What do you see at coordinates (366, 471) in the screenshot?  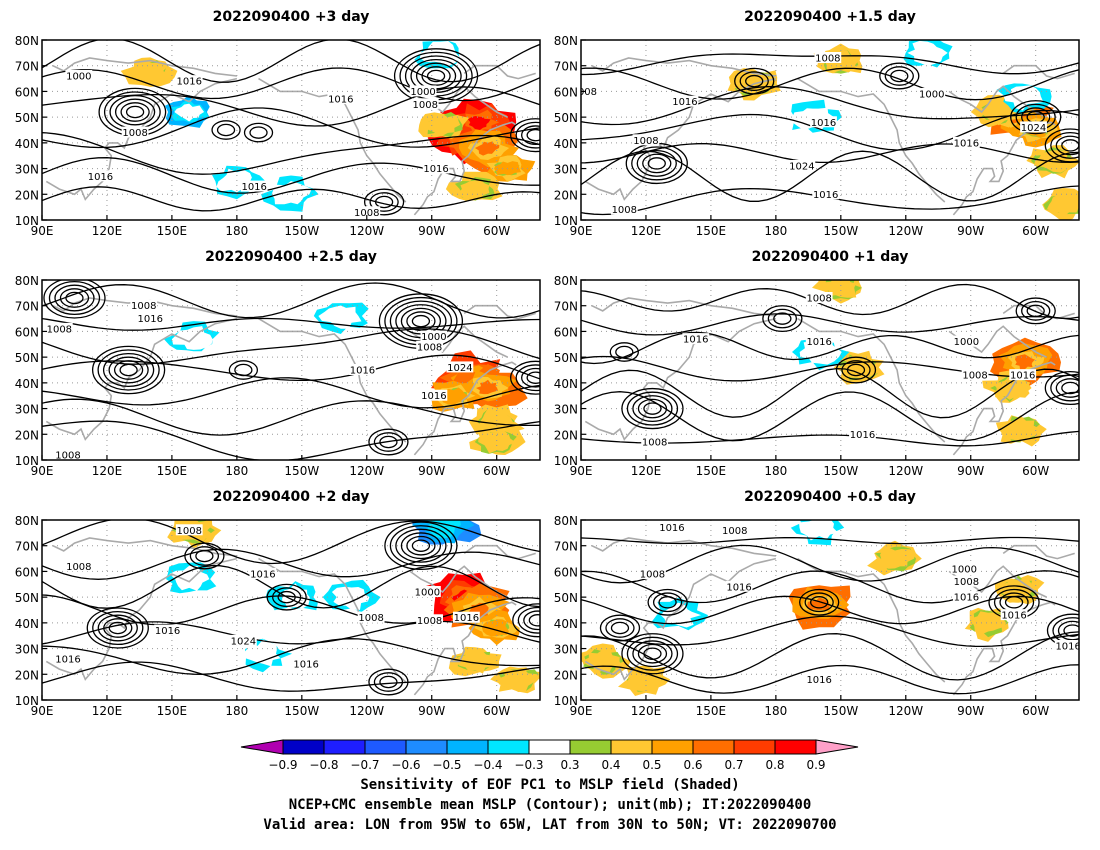 I see `x-tick-label: 120W` at bounding box center [366, 471].